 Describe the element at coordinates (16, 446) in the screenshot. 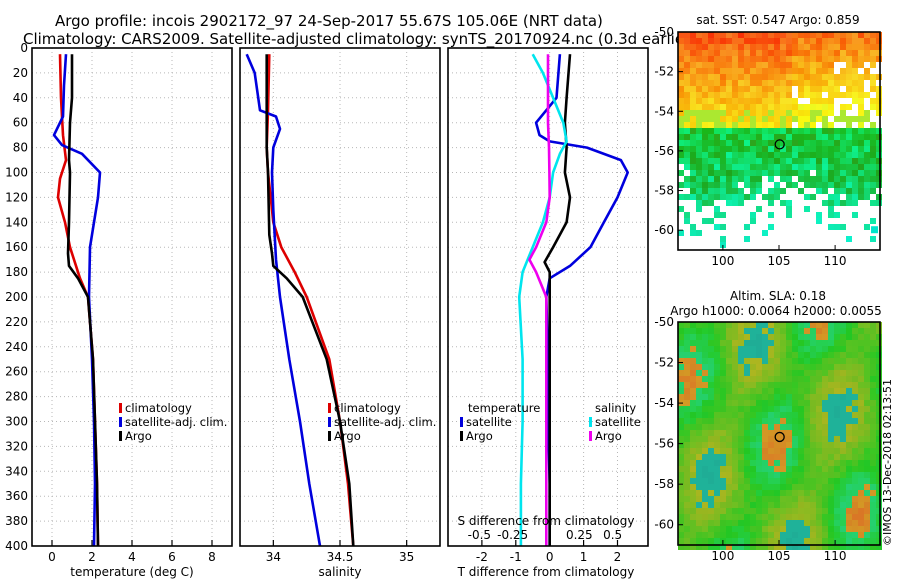

I see `y-tick-label: 320` at that location.